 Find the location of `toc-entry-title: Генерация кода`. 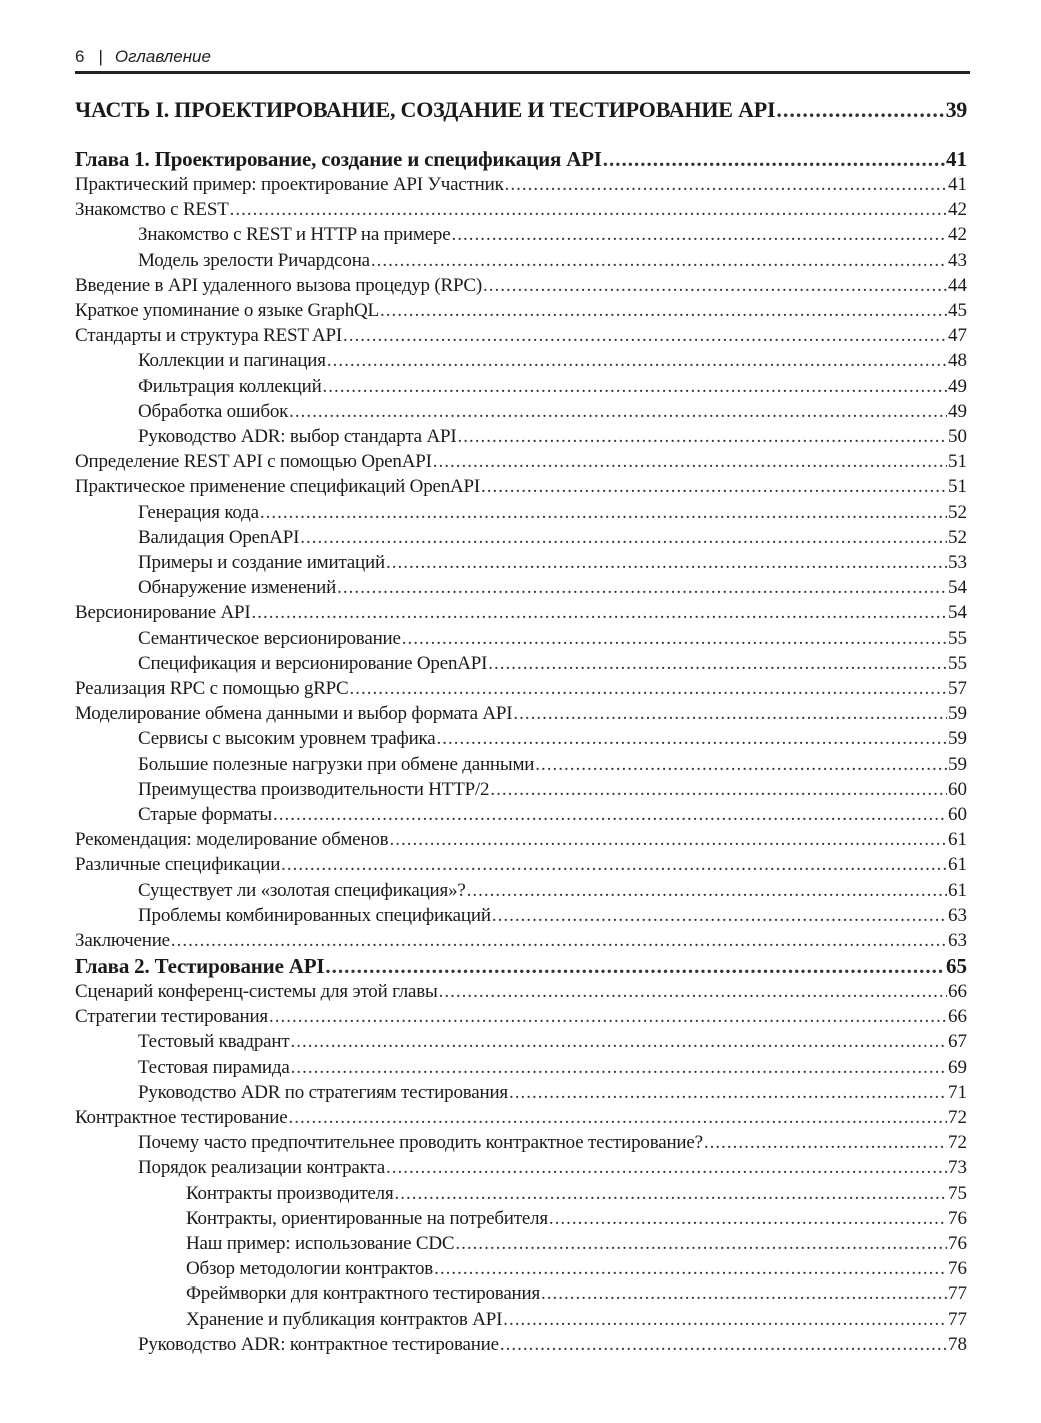

toc-entry-title: Генерация кода is located at coordinates (198, 512).